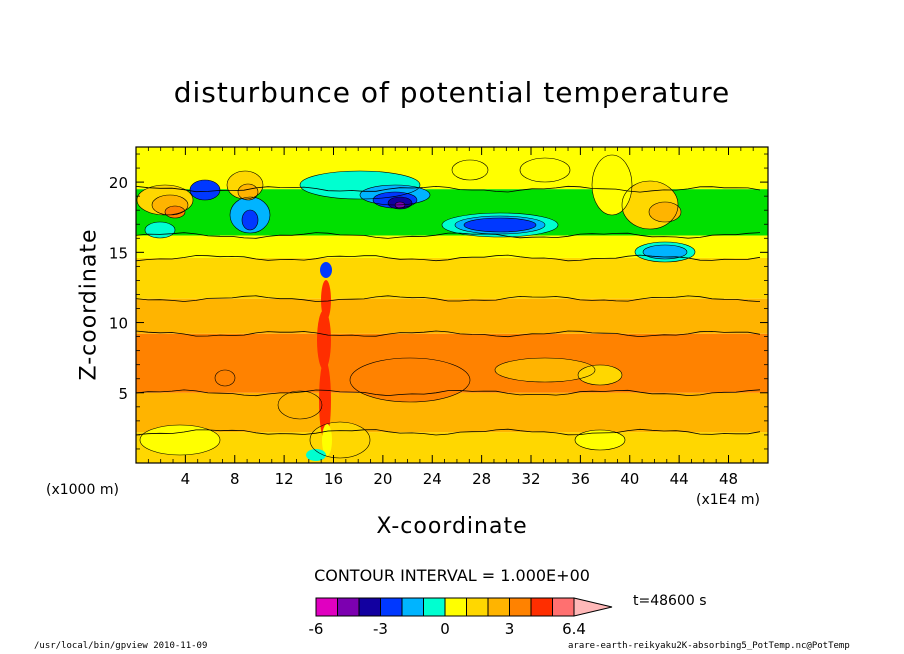  Describe the element at coordinates (629, 479) in the screenshot. I see `x-tick-label-40: 40` at that location.